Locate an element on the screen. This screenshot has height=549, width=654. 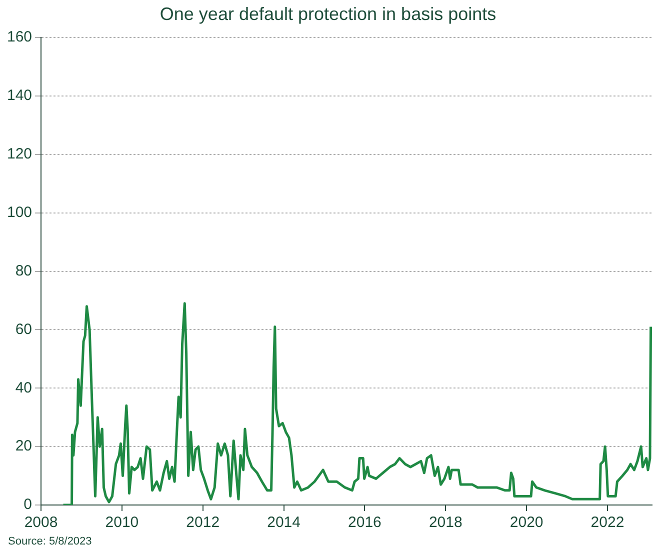
chart-subtitle: One year default protection in basis points is located at coordinates (328, 14).